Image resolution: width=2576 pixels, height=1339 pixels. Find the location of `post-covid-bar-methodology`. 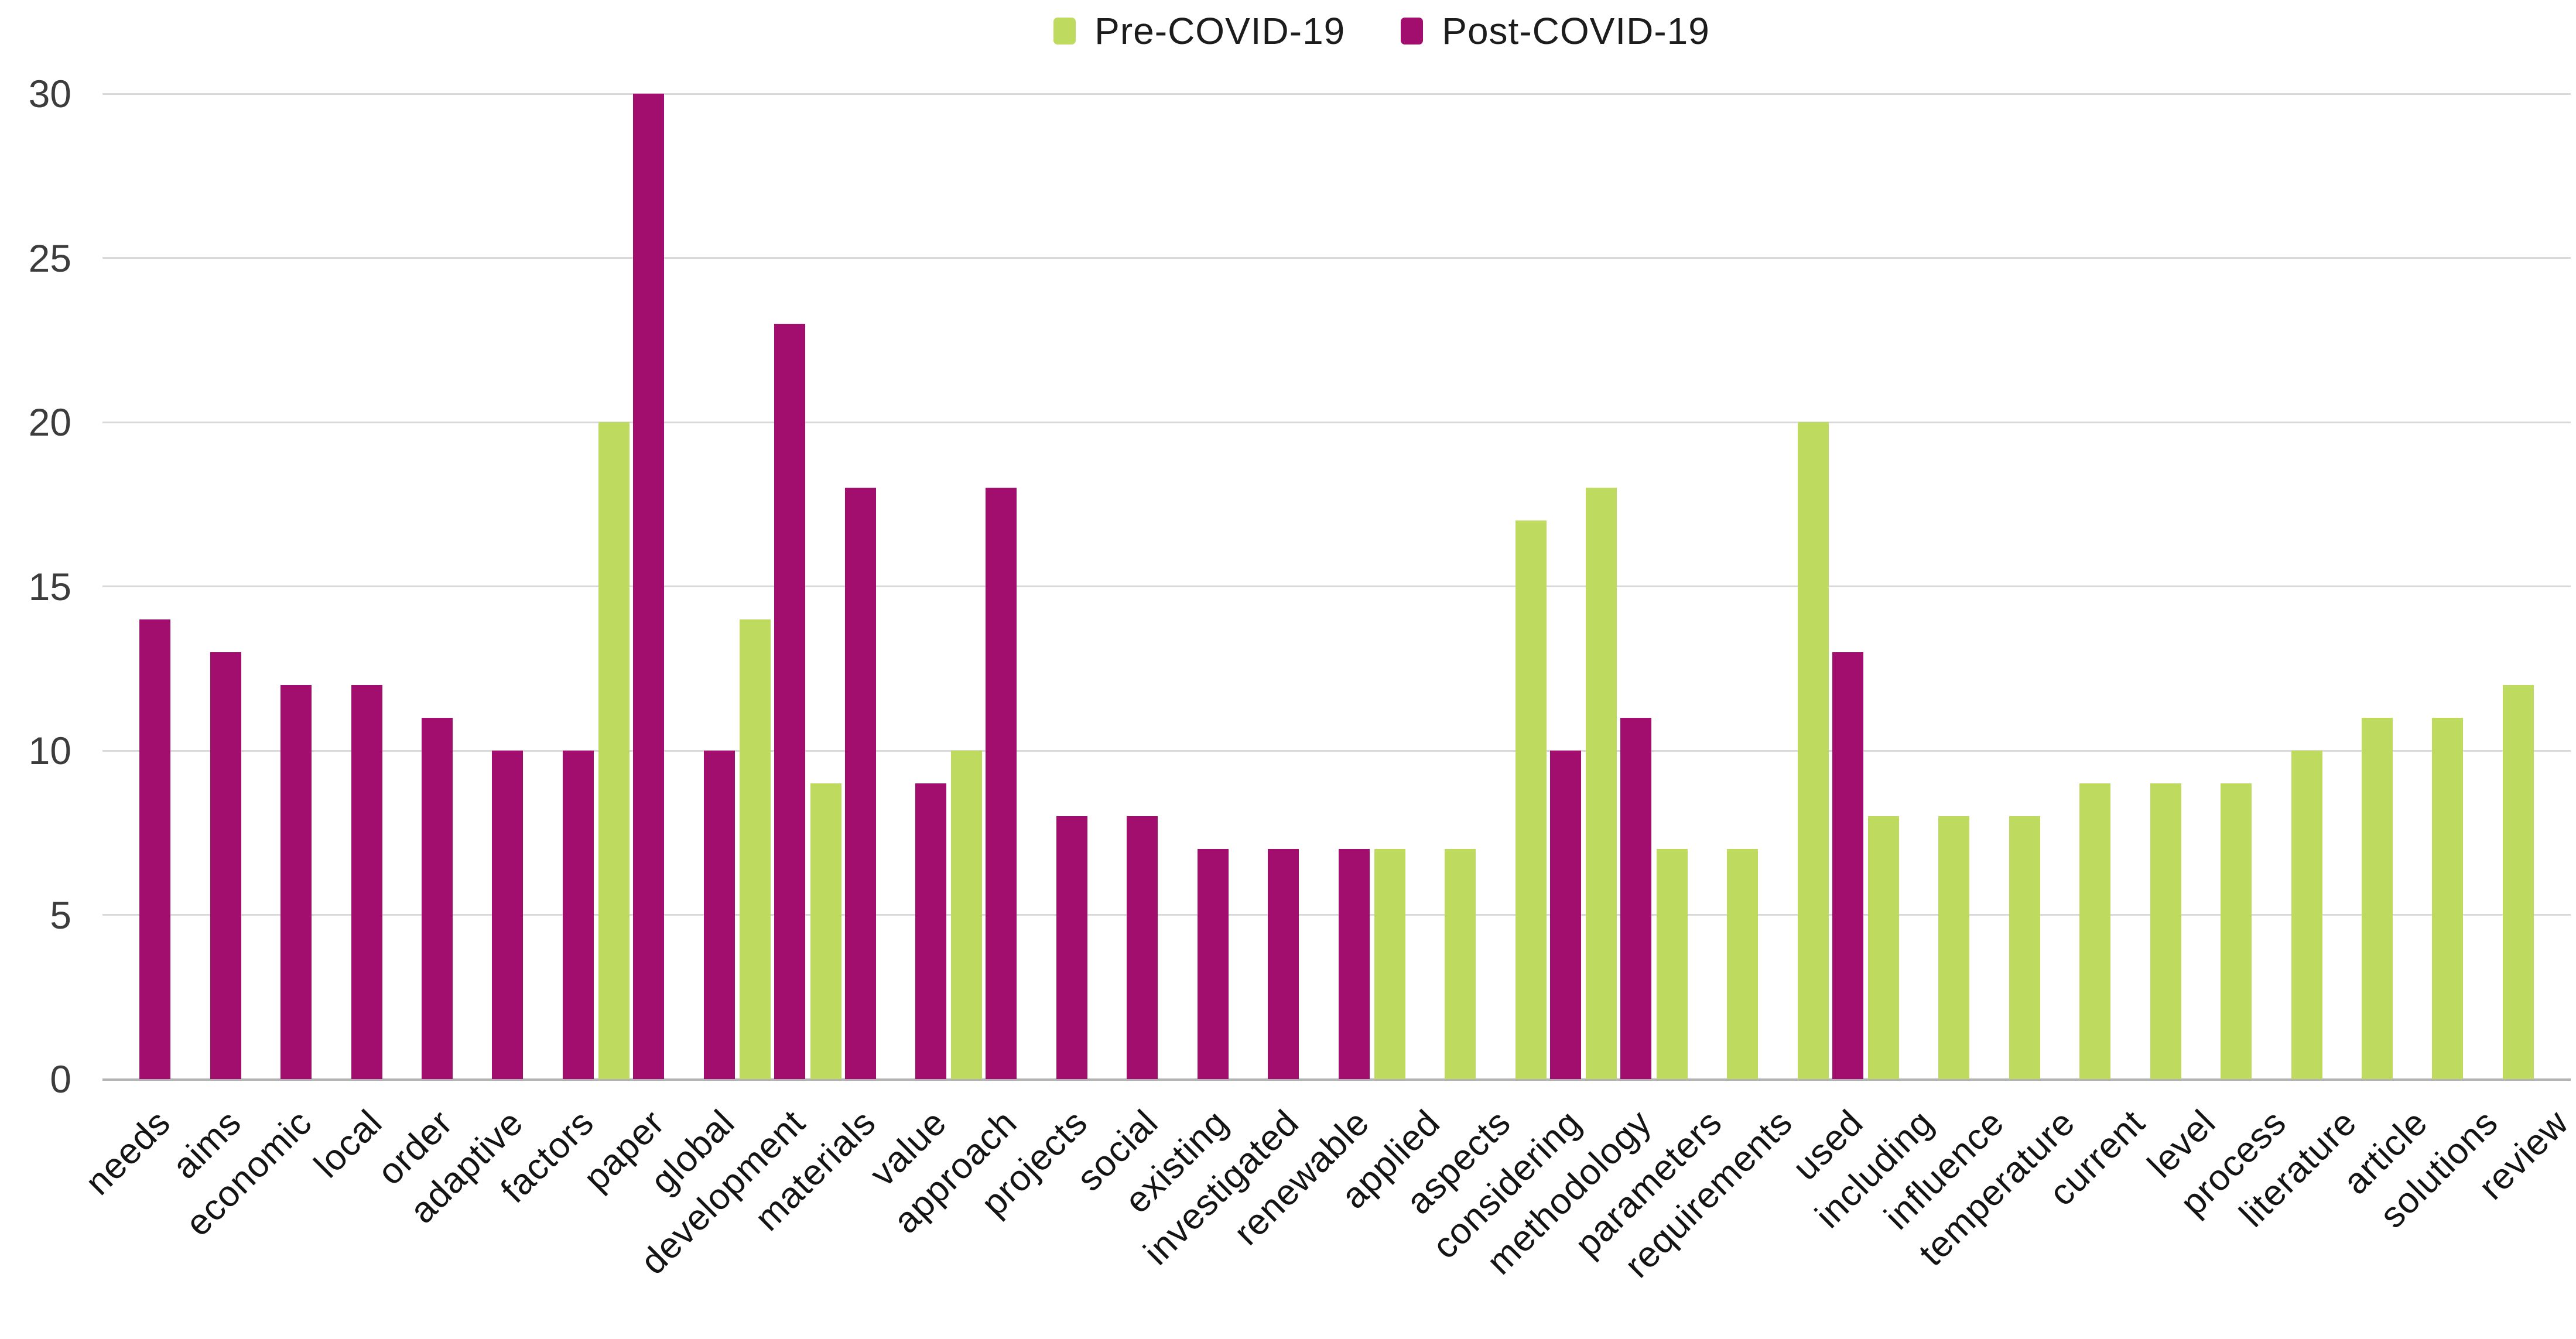

post-covid-bar-methodology is located at coordinates (1636, 898).